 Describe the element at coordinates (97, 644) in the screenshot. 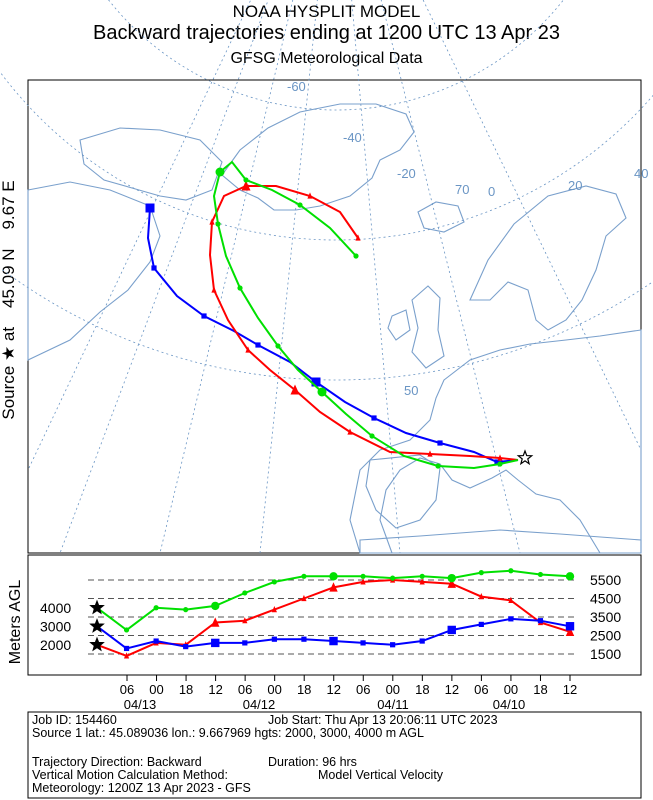

I see `start-star` at that location.